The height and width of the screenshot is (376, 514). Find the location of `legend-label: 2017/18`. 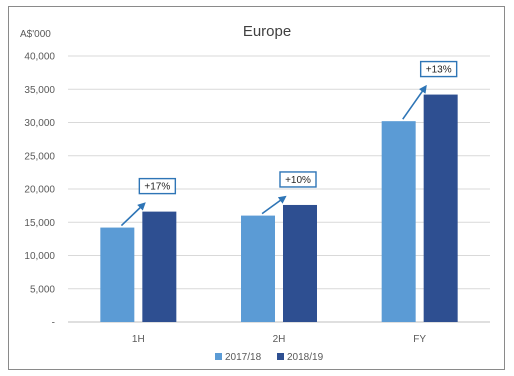

legend-label: 2017/18 is located at coordinates (243, 357).